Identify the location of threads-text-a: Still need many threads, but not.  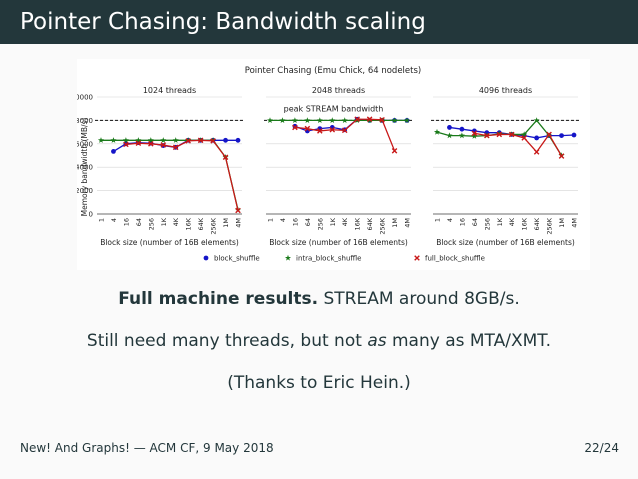
(227, 341).